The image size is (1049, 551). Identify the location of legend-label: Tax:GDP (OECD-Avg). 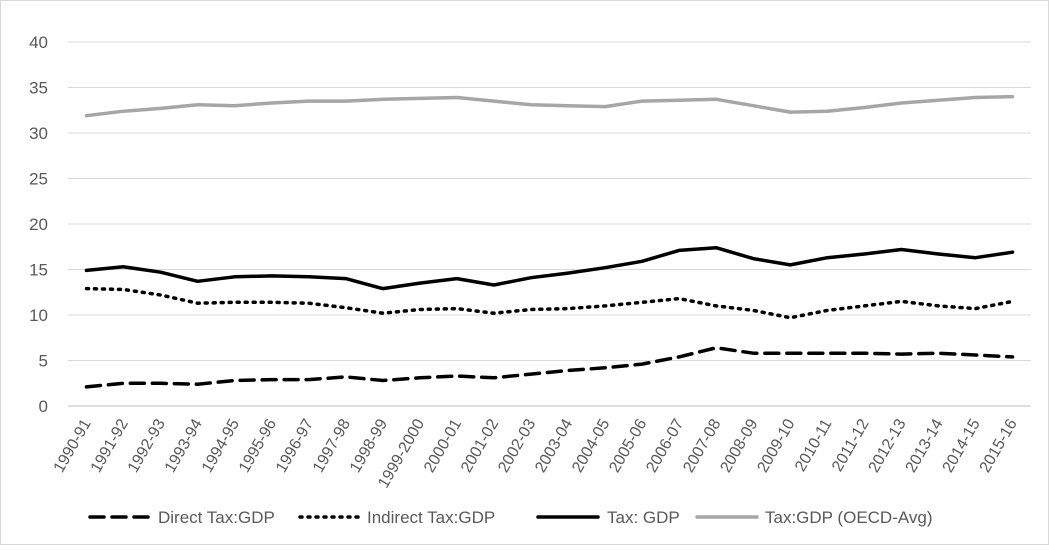
(849, 517).